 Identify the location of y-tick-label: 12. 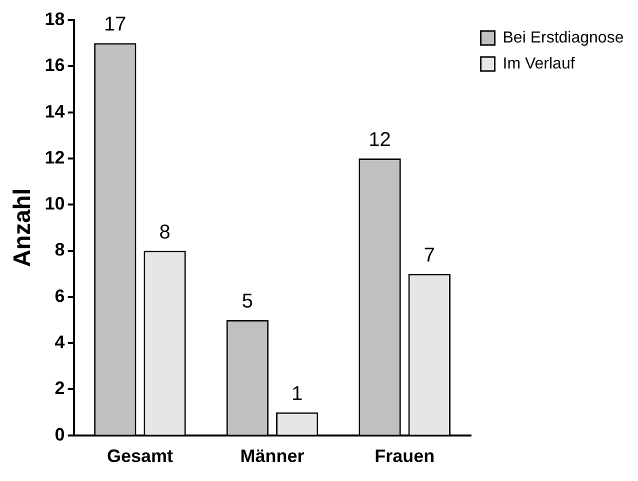
(54, 157).